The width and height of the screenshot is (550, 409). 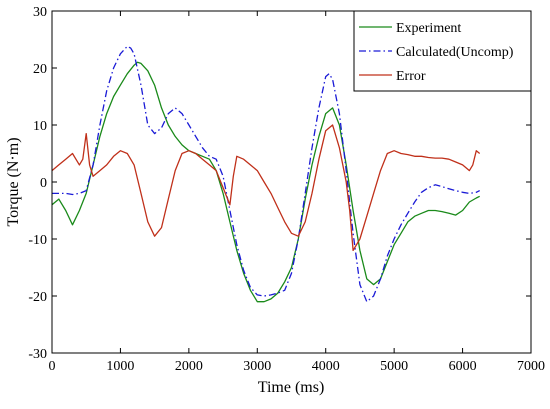 I want to click on y-tick-label: -10, so click(x=37, y=240).